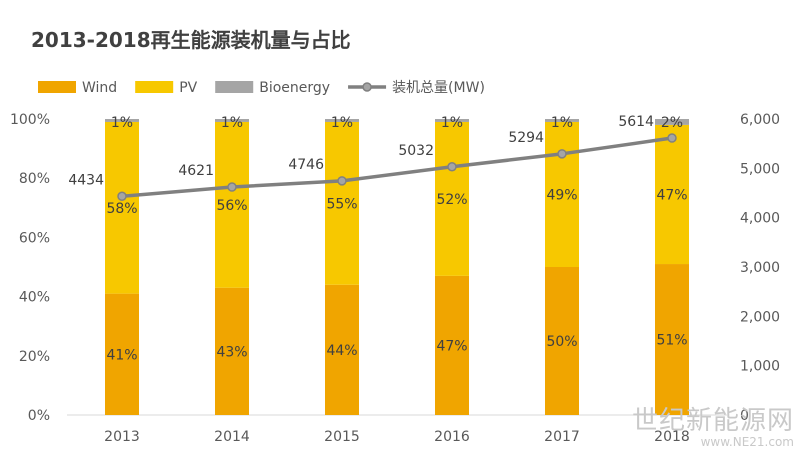  I want to click on legend-label: PV, so click(188, 88).